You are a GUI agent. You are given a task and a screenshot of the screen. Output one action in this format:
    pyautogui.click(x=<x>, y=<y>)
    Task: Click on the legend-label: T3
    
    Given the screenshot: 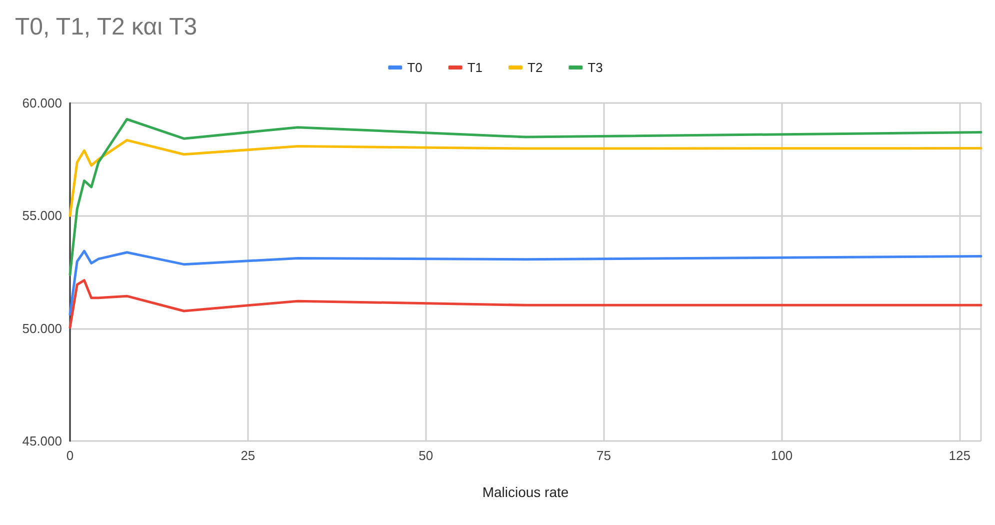 What is the action you would take?
    pyautogui.click(x=595, y=67)
    